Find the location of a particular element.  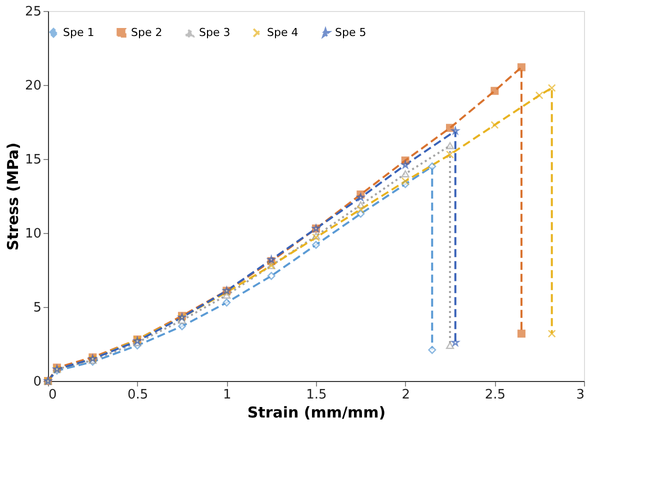

x-tick-label: 1 is located at coordinates (227, 395).